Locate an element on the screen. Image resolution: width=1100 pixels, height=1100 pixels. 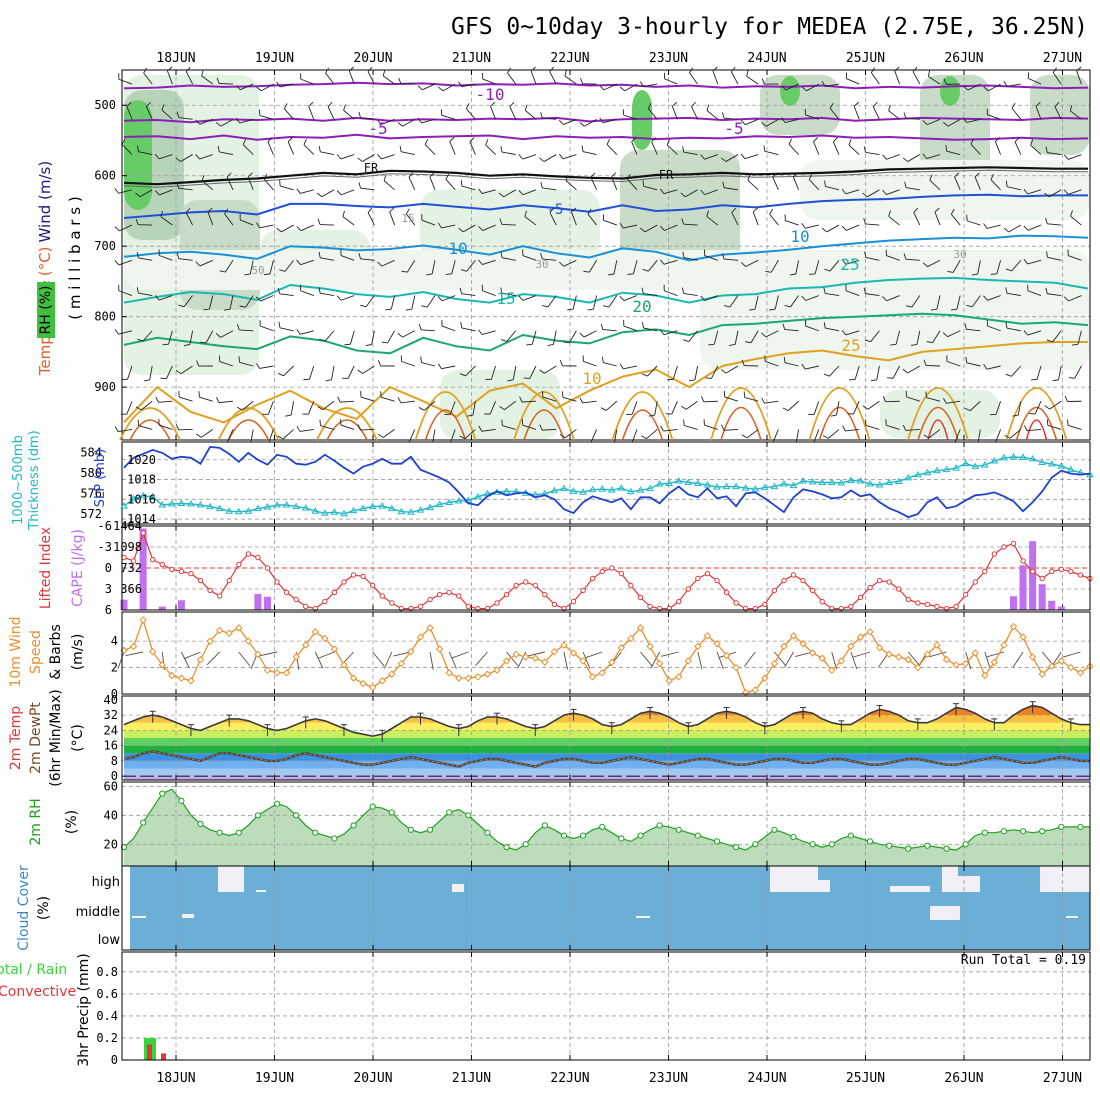
contour-label: FR is located at coordinates (666, 175).